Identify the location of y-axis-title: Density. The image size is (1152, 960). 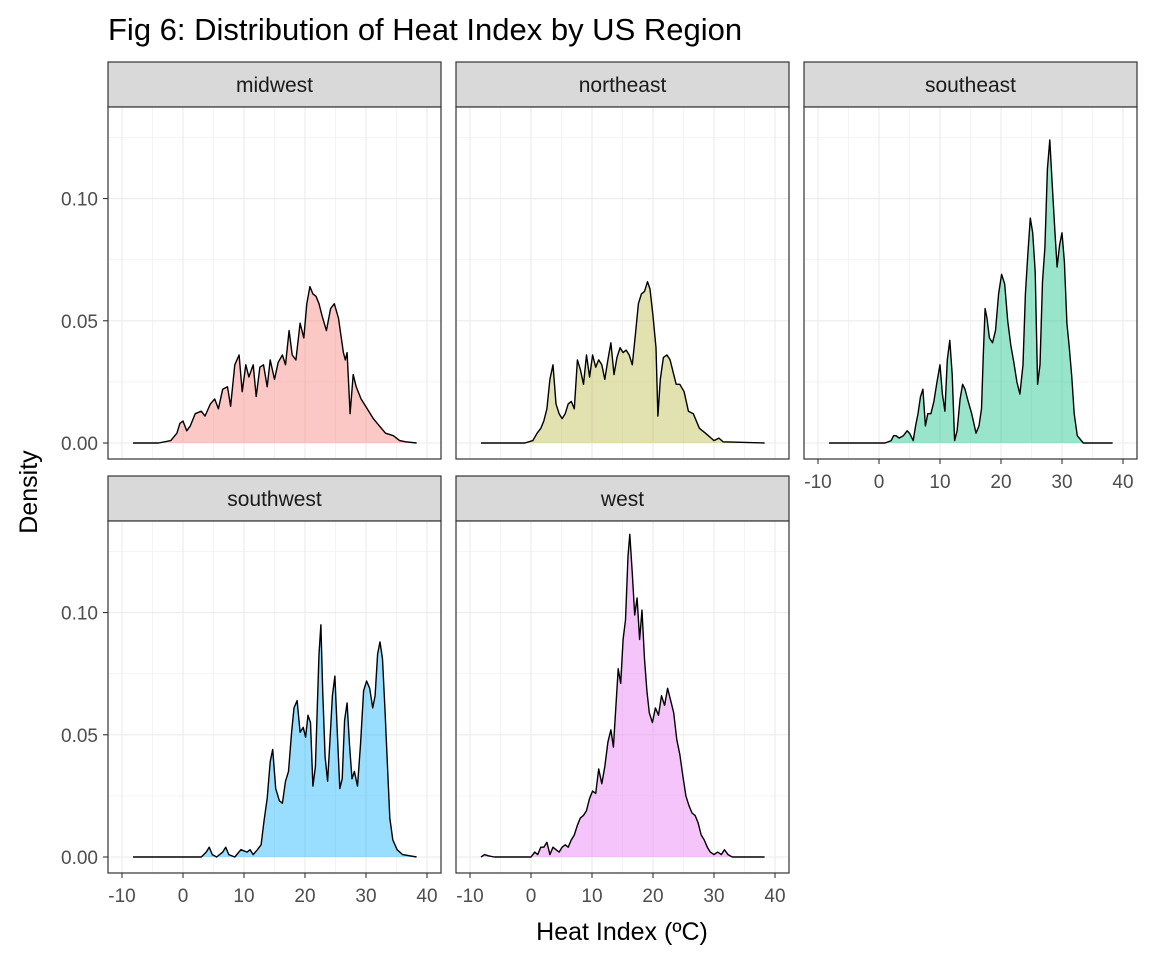
(29, 492).